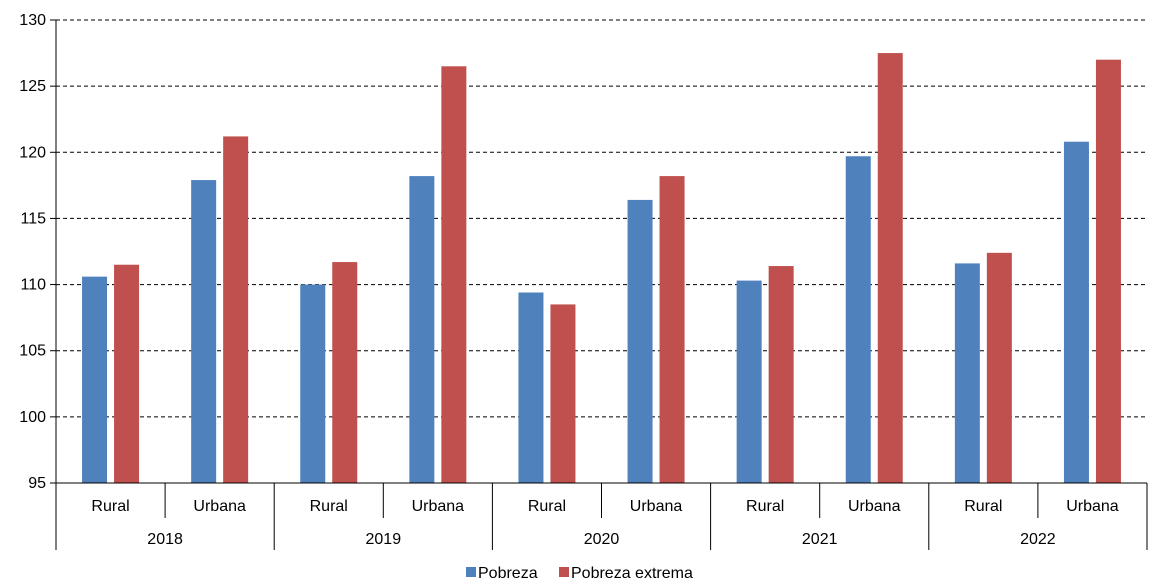 The height and width of the screenshot is (588, 1150). Describe the element at coordinates (32, 152) in the screenshot. I see `y-tick-label: 120` at that location.